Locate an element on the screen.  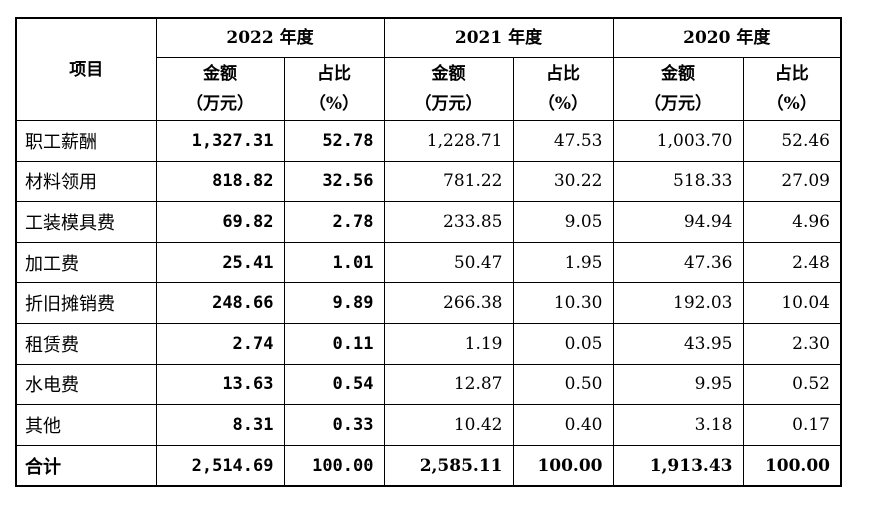
data-row: 工装模具费 69.82 2.78 233.85 9.05 94.94 4.96 is located at coordinates (428, 222).